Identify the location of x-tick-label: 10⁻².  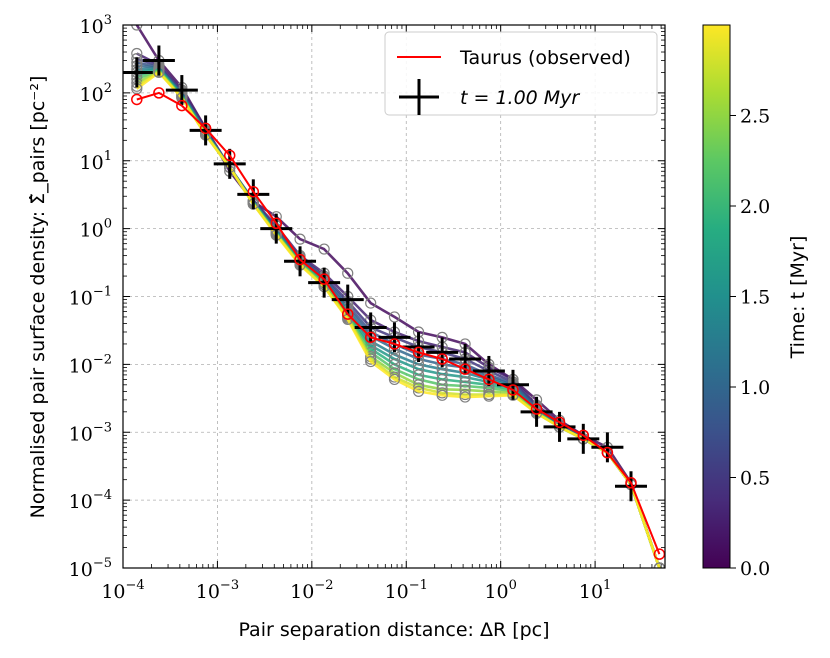
(311, 590).